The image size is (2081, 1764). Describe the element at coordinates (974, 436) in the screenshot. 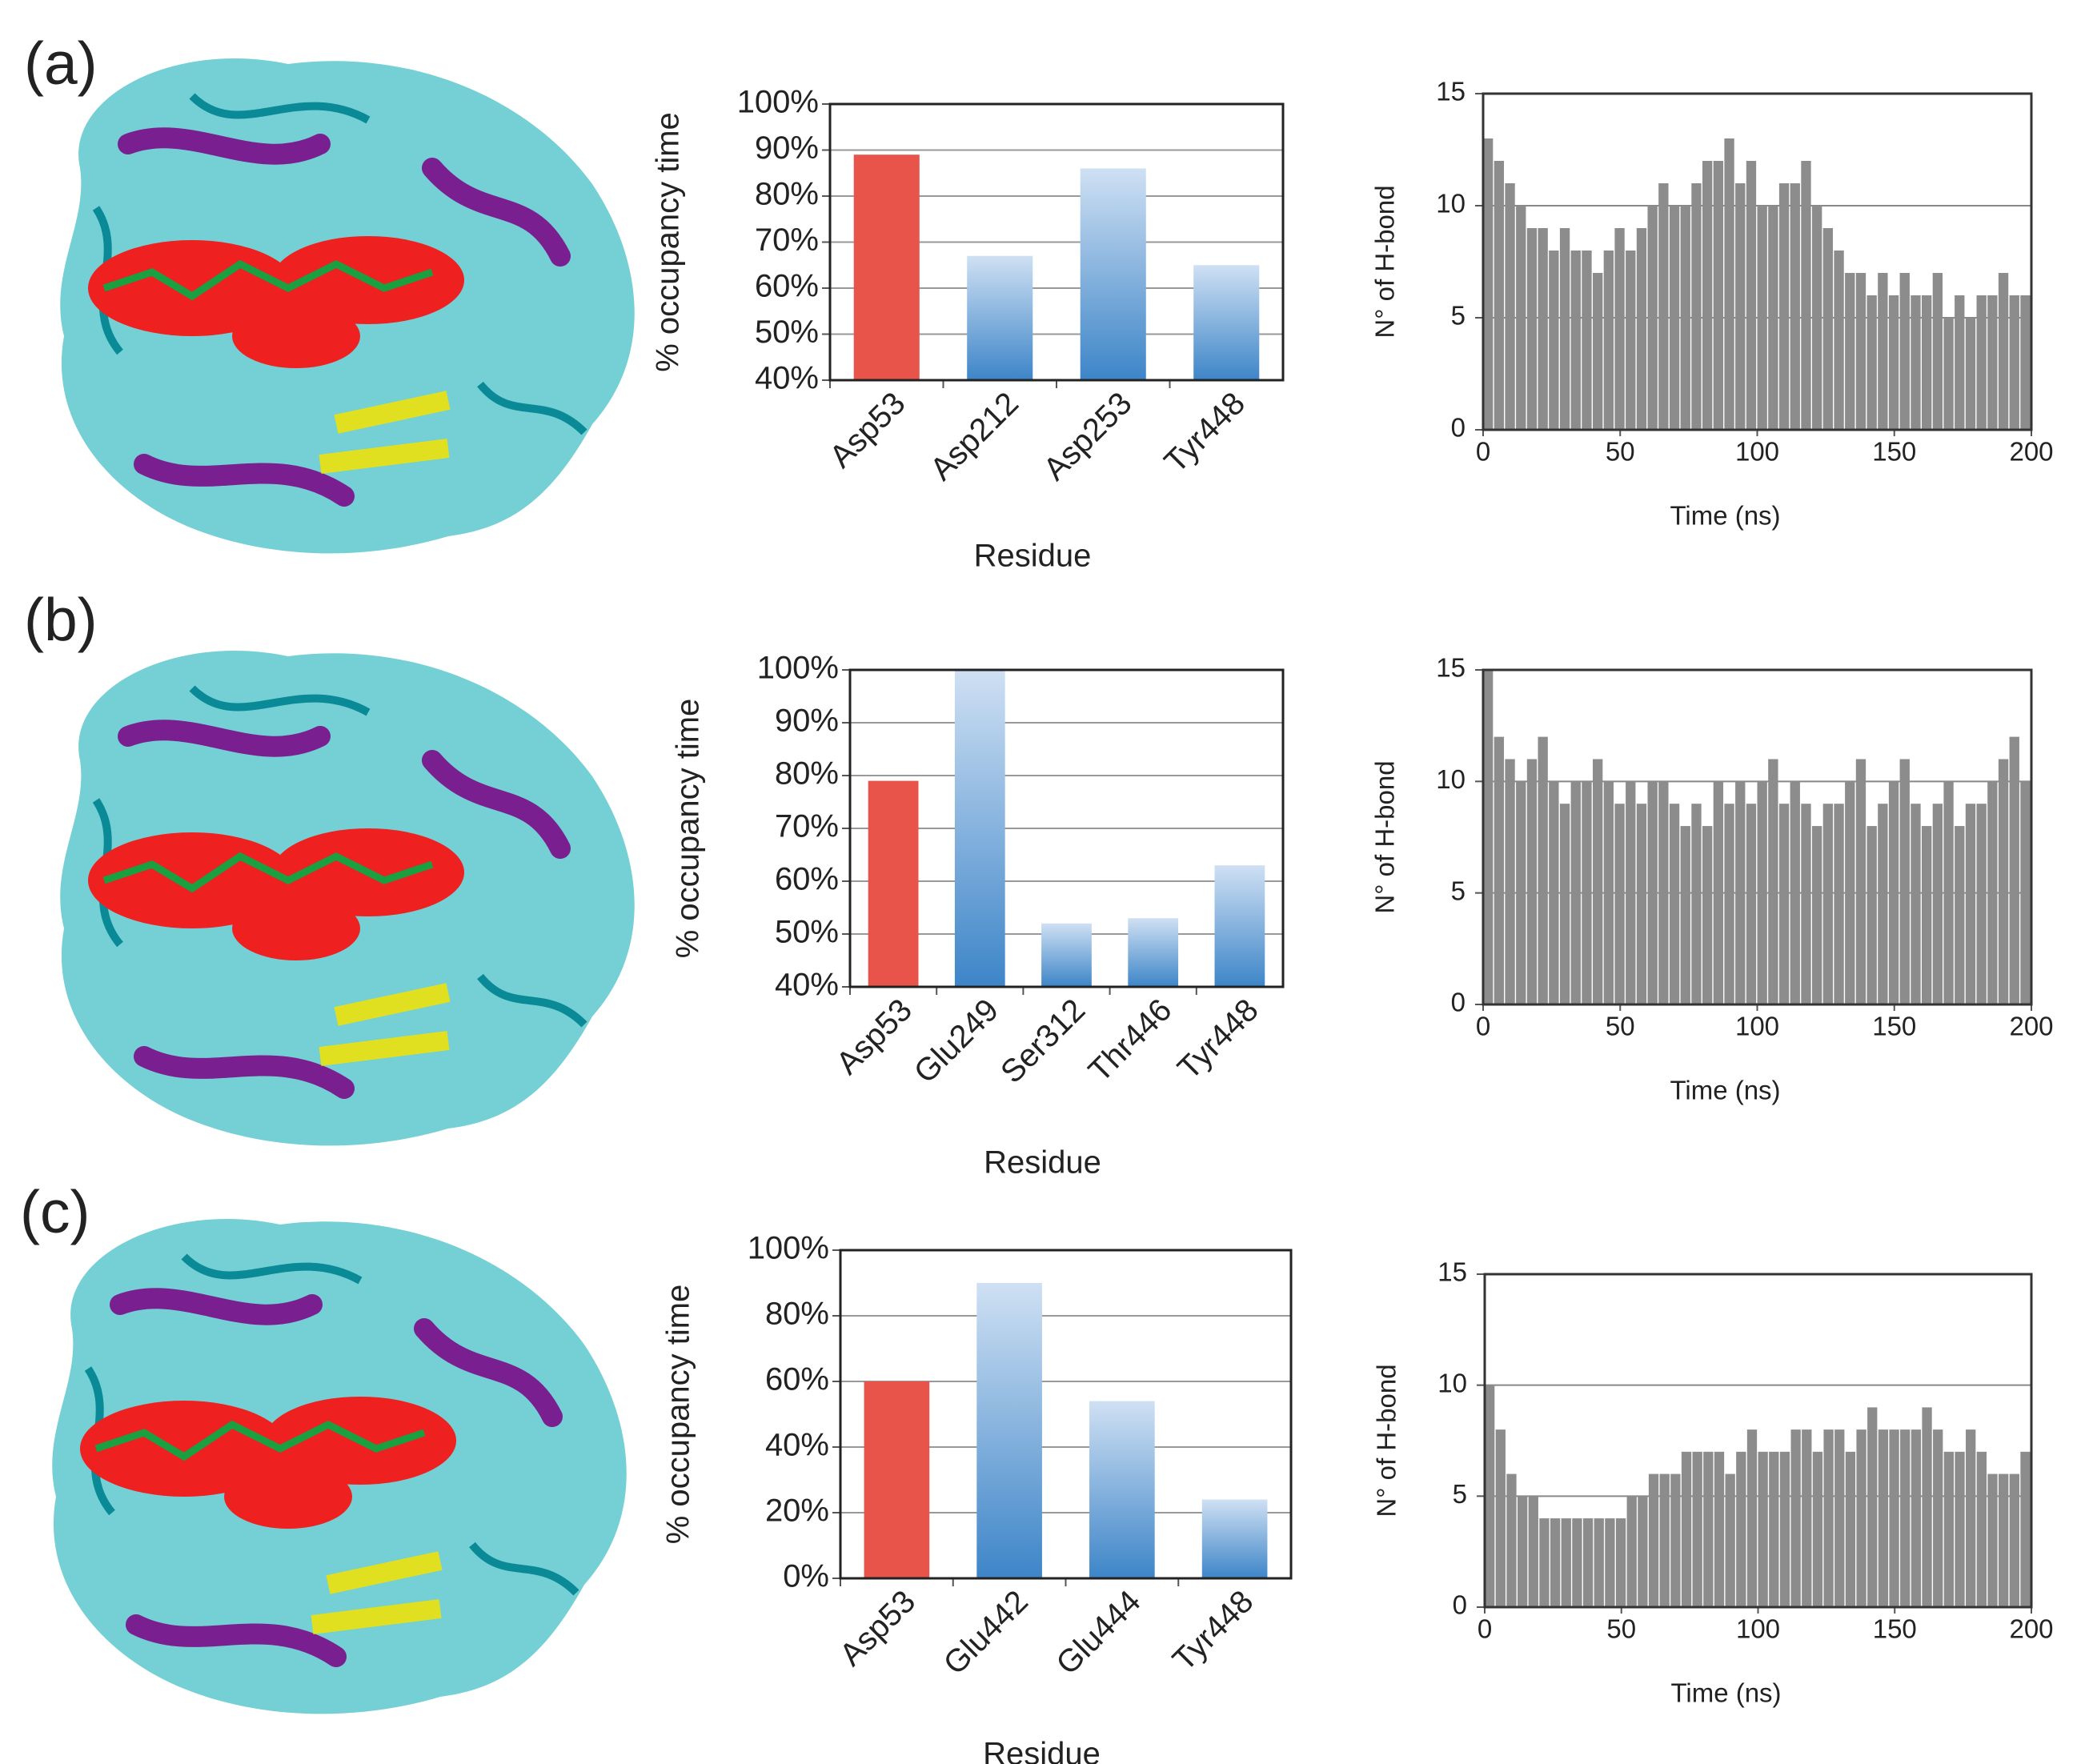

I see `x-tick-label: Asp212` at that location.